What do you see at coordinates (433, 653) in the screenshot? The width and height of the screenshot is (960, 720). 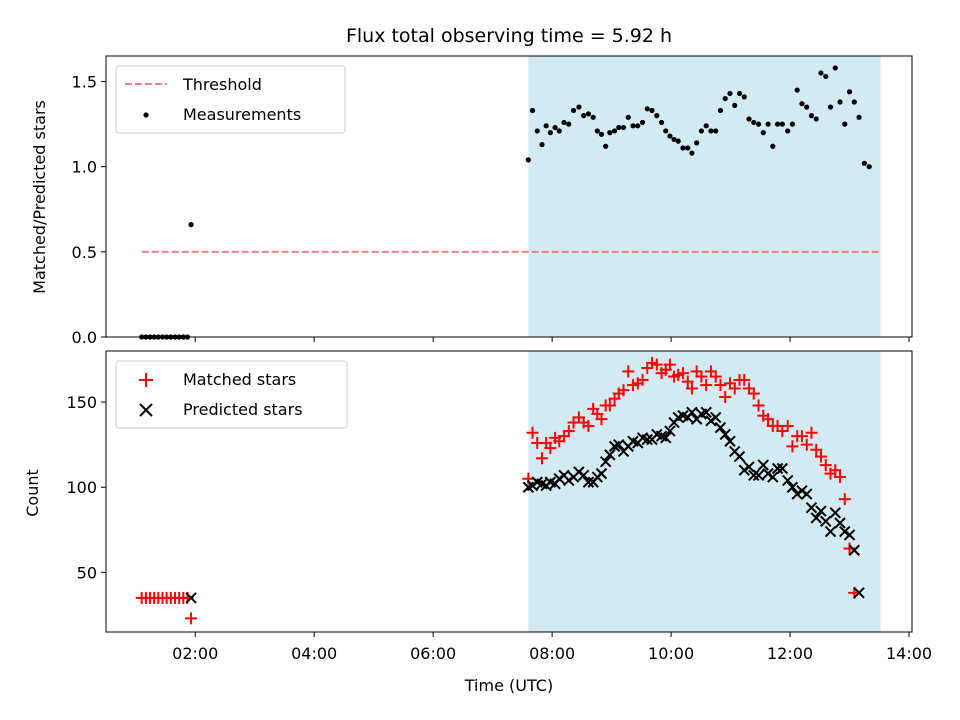 I see `bottom-x-tick-label: 06:00` at bounding box center [433, 653].